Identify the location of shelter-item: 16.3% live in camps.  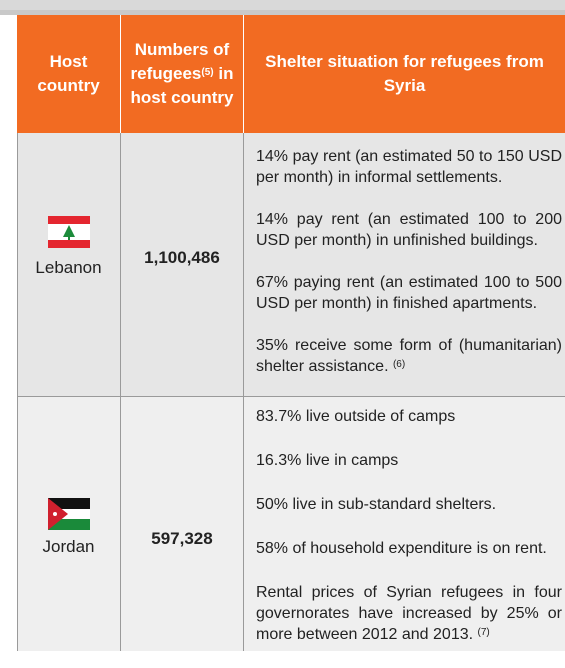
(409, 460).